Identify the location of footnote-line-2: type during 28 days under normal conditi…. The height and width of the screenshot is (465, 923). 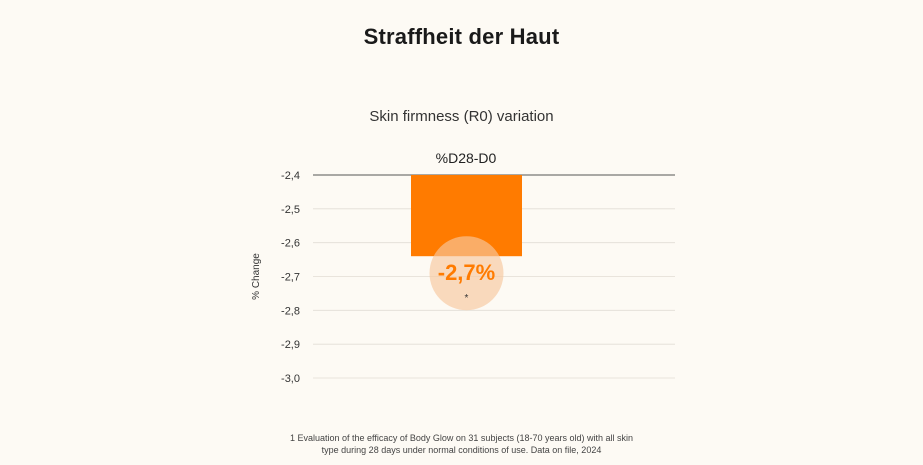
(461, 450).